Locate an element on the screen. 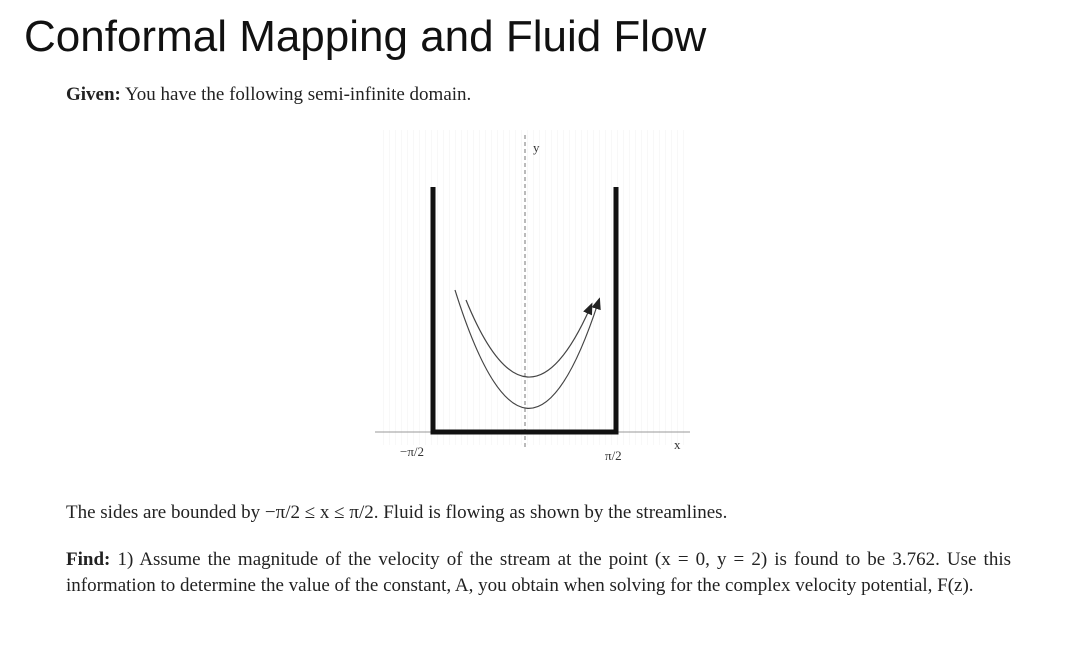  figure-background is located at coordinates (533, 287).